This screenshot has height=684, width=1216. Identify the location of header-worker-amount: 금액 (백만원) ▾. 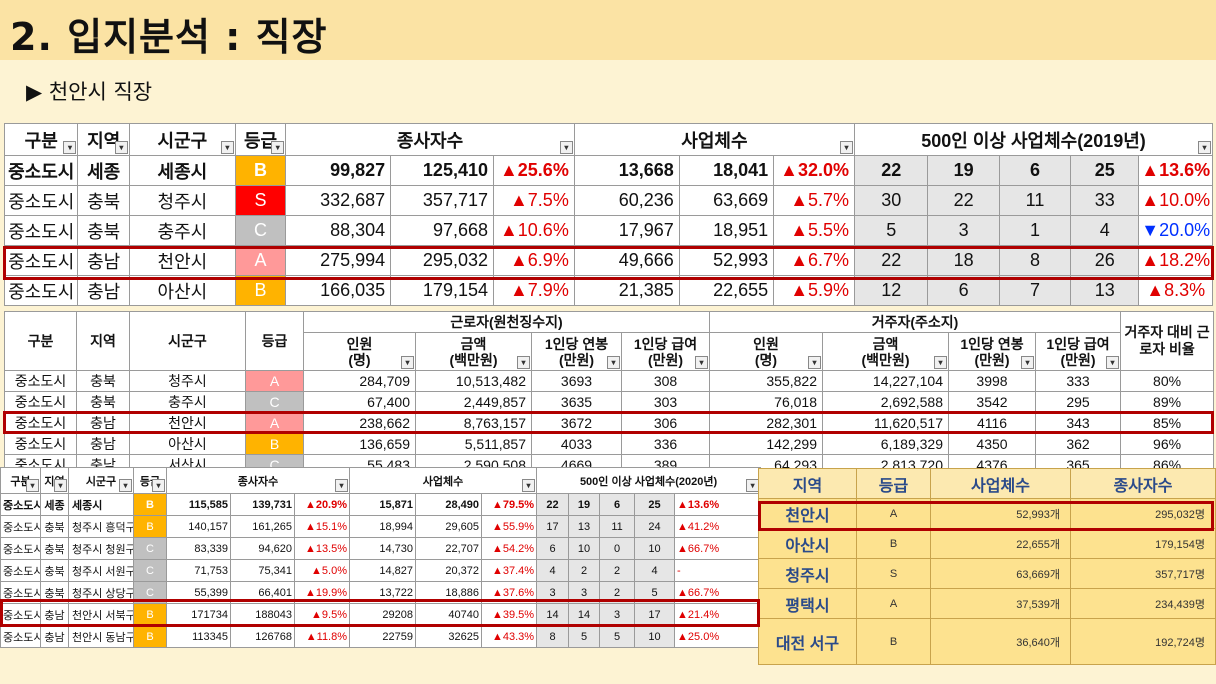
(473, 351).